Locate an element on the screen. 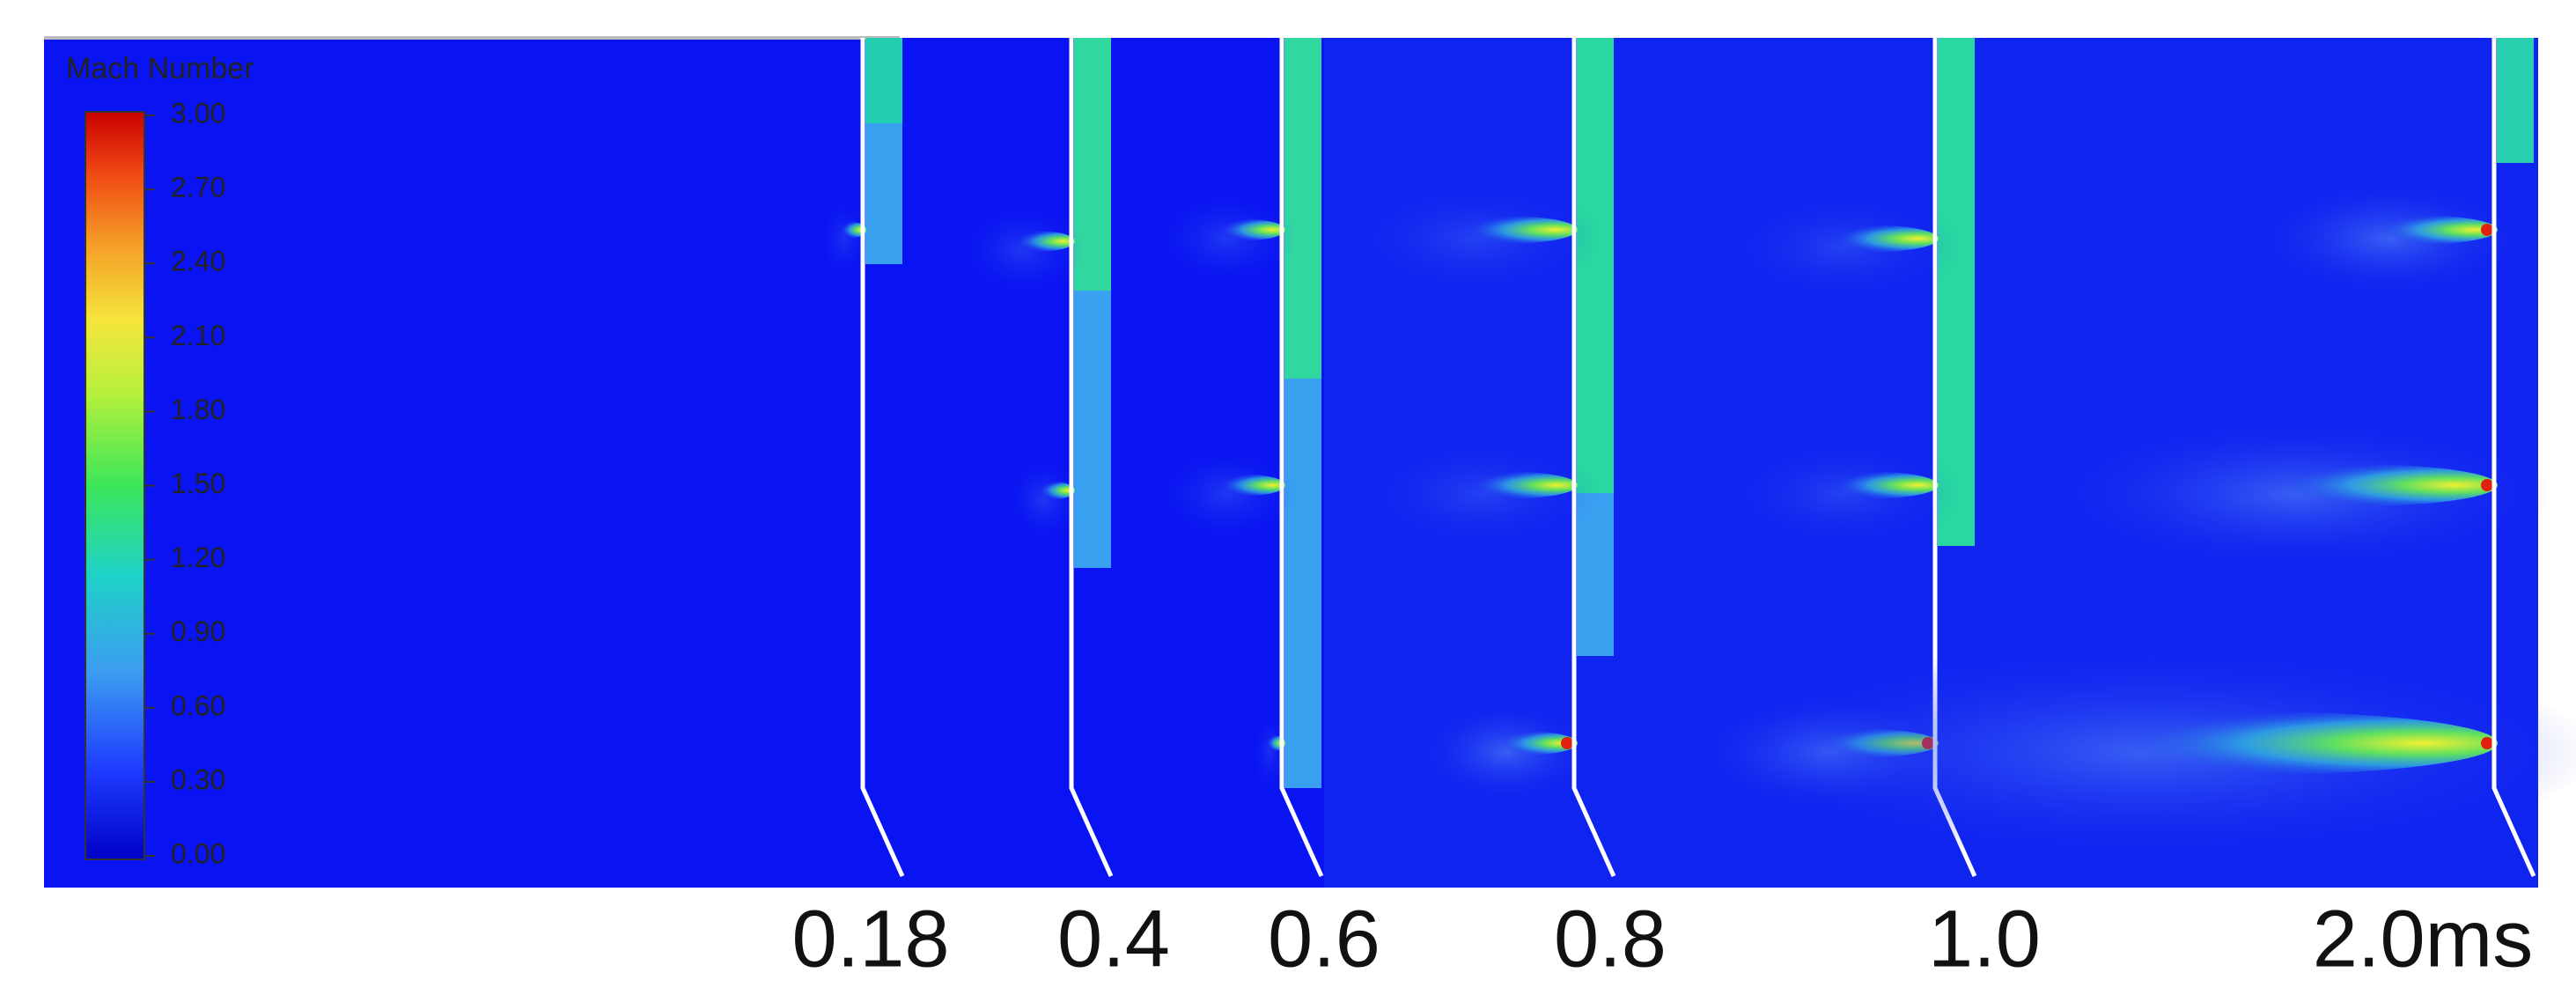 This screenshot has width=2576, height=995. colorbar-tick-label: 0.30 is located at coordinates (198, 779).